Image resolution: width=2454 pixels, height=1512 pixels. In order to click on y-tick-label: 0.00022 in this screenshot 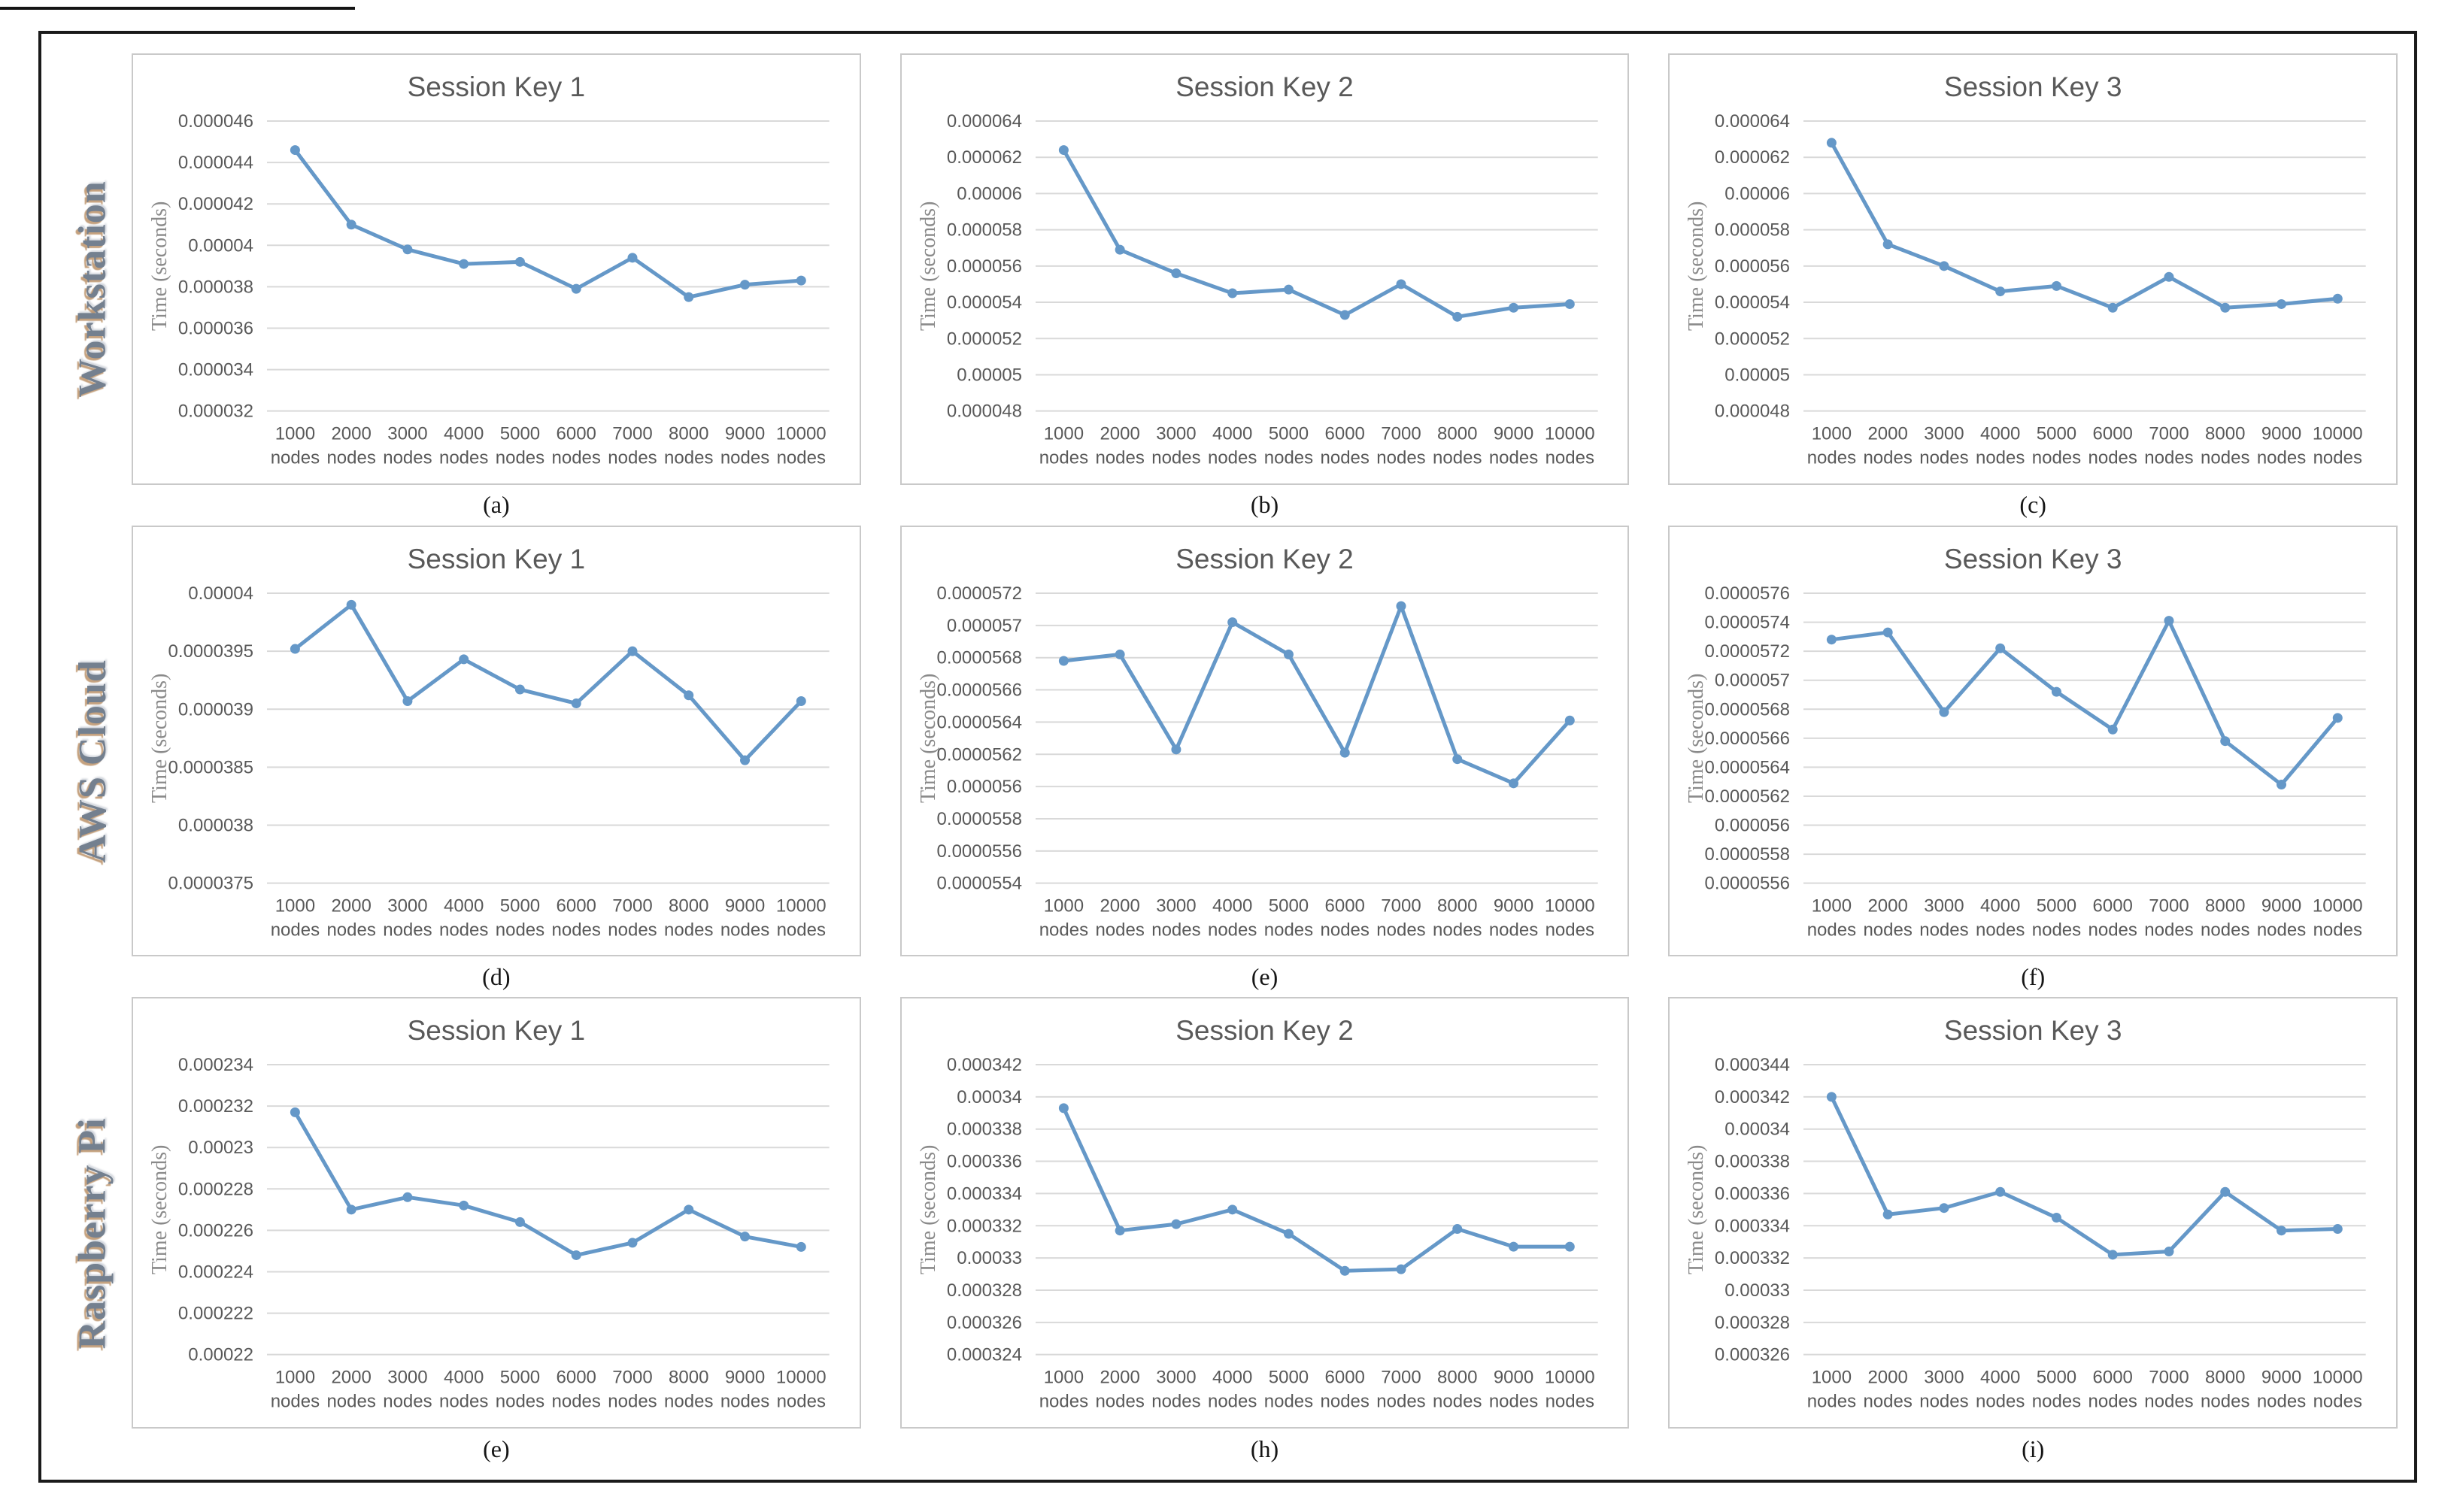, I will do `click(220, 1355)`.